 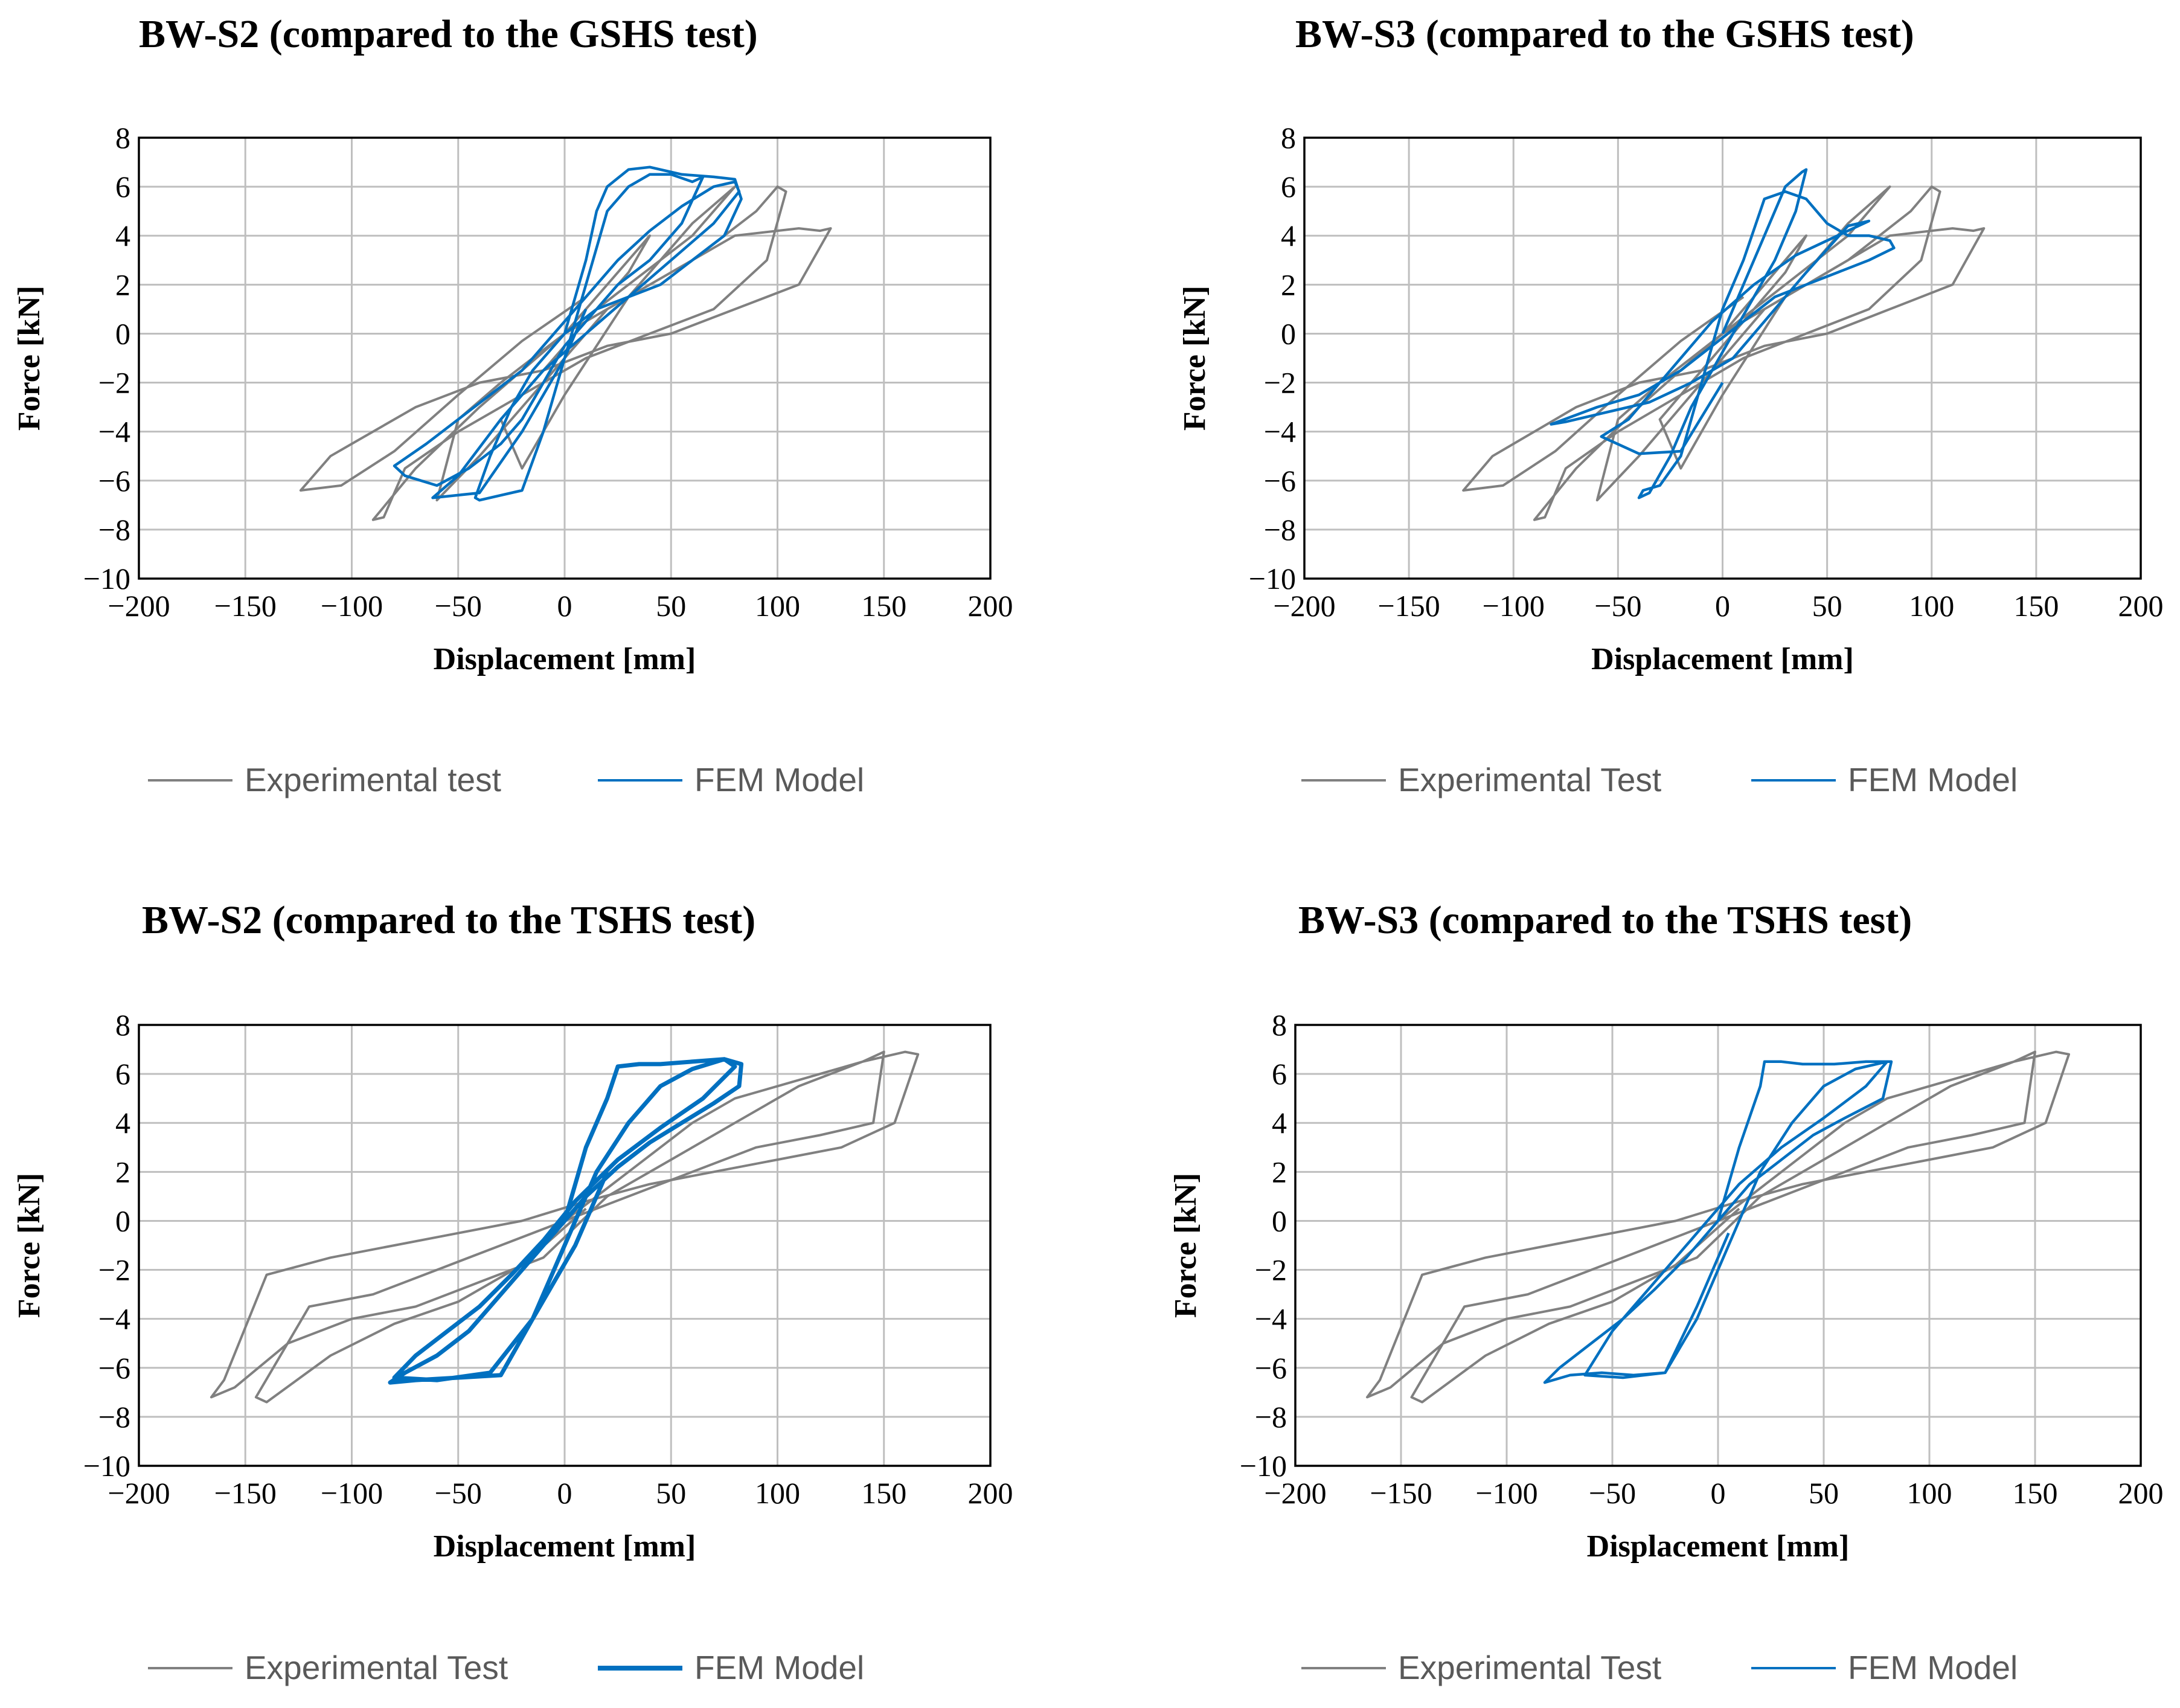 I want to click on chart-title: BW-S3 (compared to the TSHS test), so click(x=1605, y=920).